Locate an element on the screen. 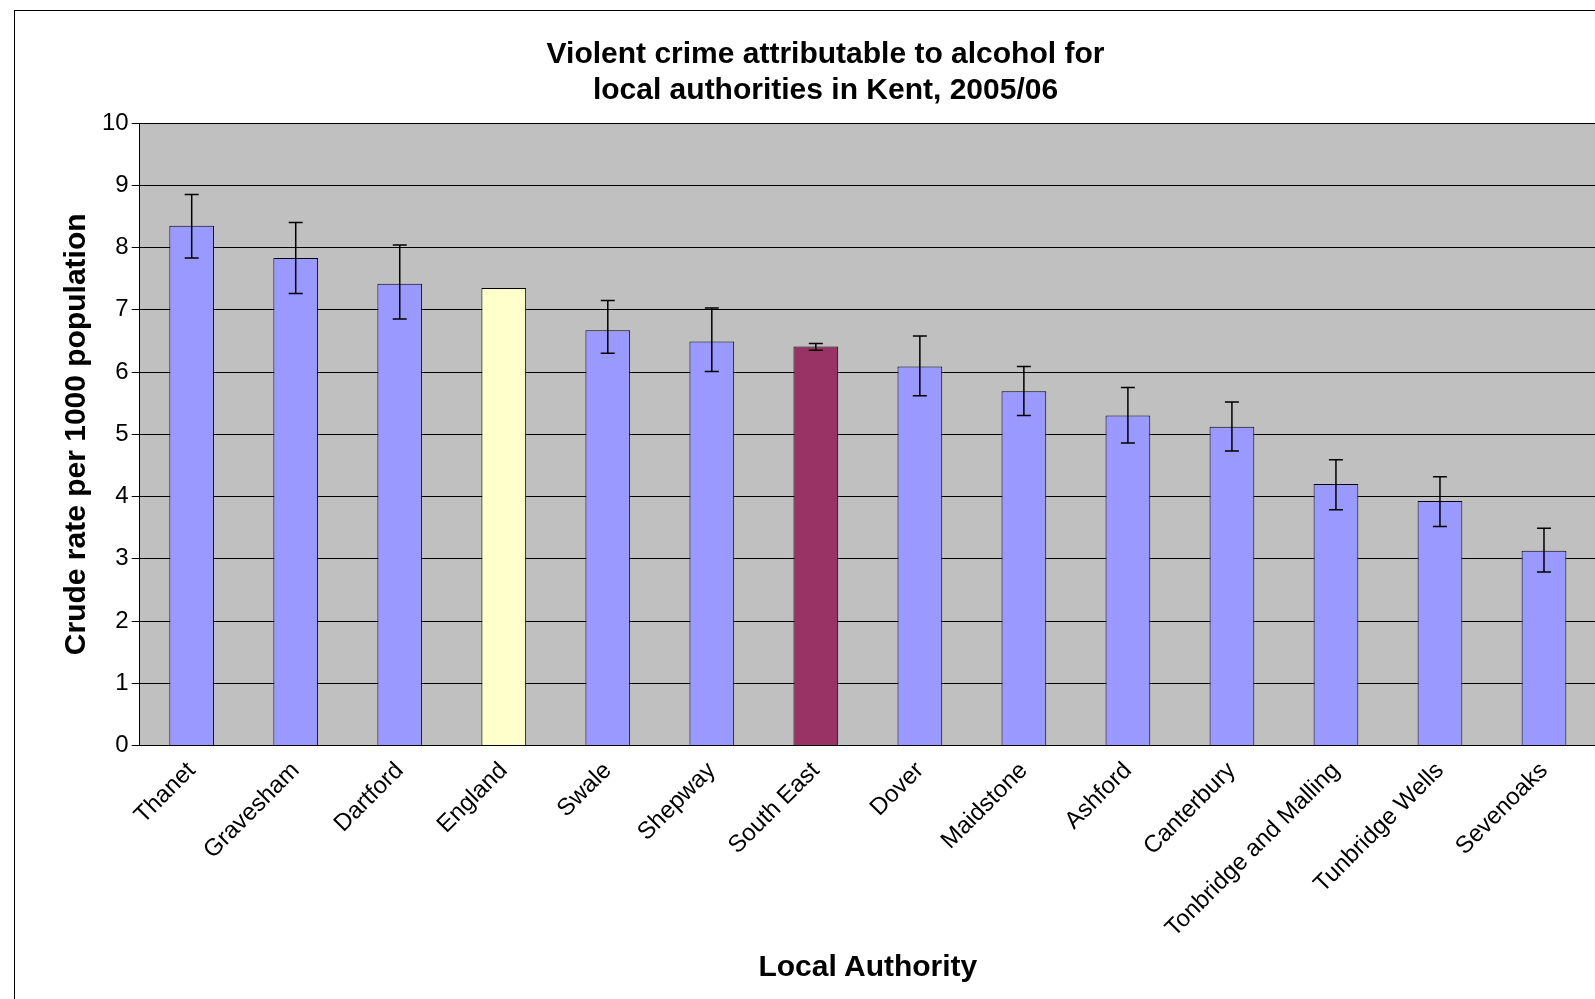 The image size is (1595, 999). y-tick-label: 7 is located at coordinates (122, 308).